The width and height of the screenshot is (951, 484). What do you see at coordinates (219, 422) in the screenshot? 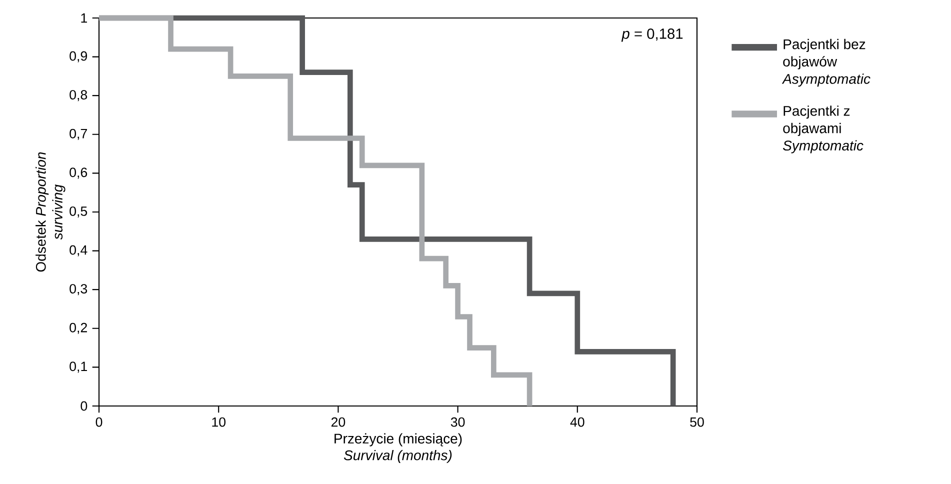
I see `x-tick-label: 10` at bounding box center [219, 422].